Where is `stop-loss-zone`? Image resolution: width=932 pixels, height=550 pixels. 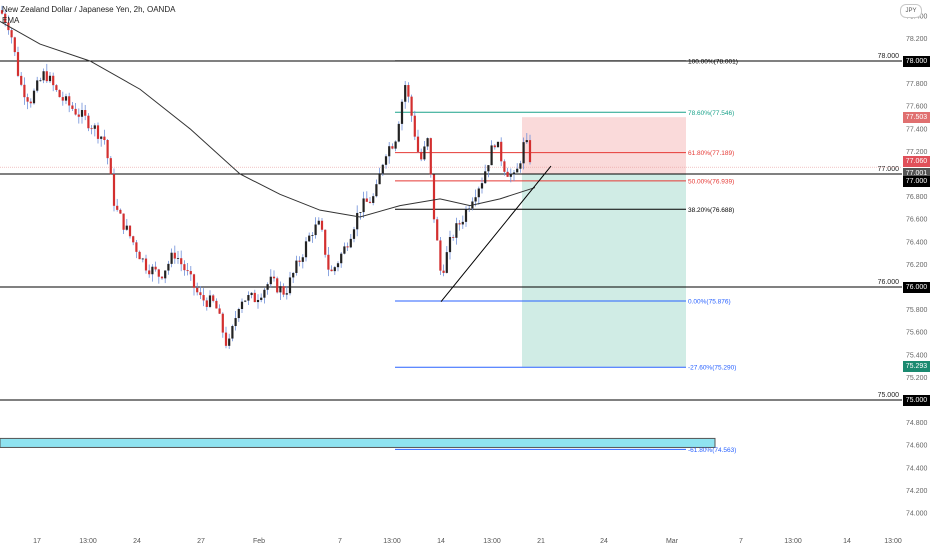 stop-loss-zone is located at coordinates (604, 145).